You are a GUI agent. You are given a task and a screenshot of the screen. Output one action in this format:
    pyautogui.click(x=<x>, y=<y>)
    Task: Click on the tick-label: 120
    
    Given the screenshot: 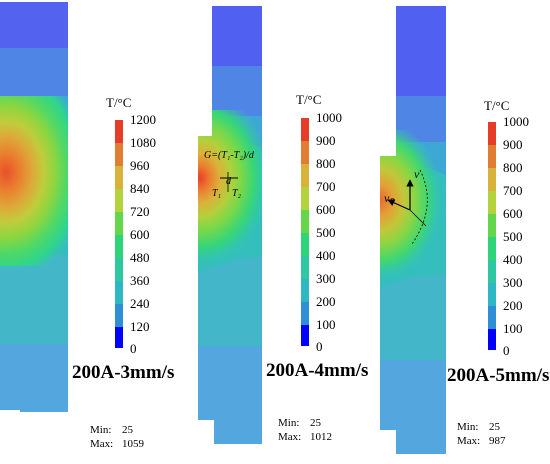 What is the action you would take?
    pyautogui.click(x=140, y=326)
    